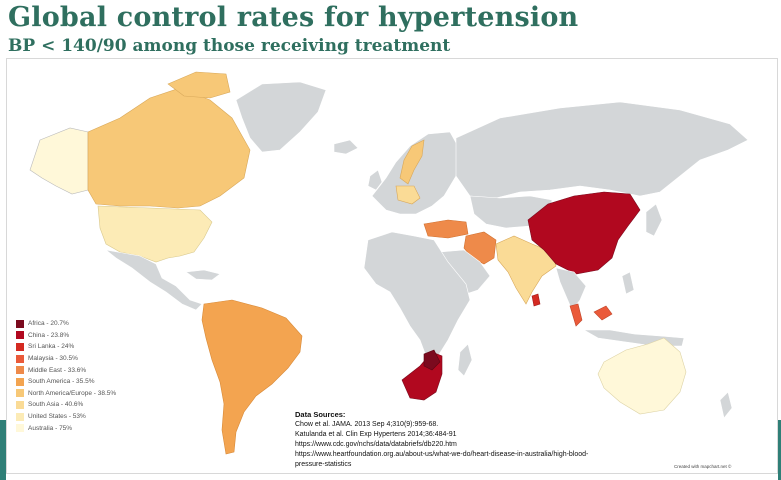  What do you see at coordinates (91, 370) in the screenshot?
I see `legend-item: Middle East - 33.6%` at bounding box center [91, 370].